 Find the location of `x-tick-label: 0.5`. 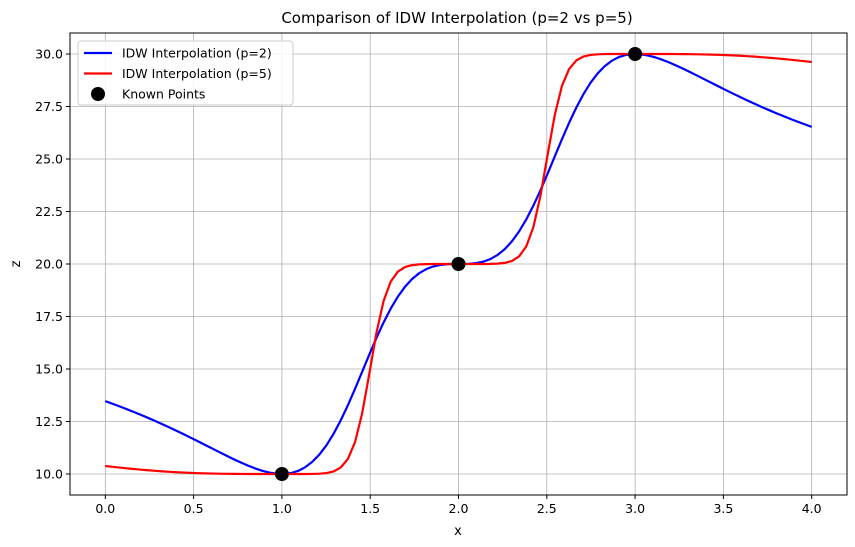

x-tick-label: 0.5 is located at coordinates (194, 508).